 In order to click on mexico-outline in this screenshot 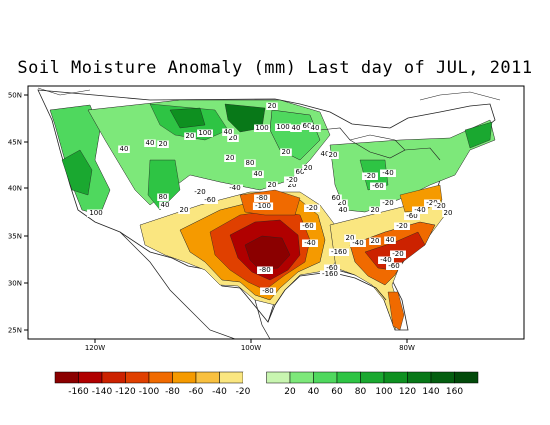, I will do `click(195, 285)`.